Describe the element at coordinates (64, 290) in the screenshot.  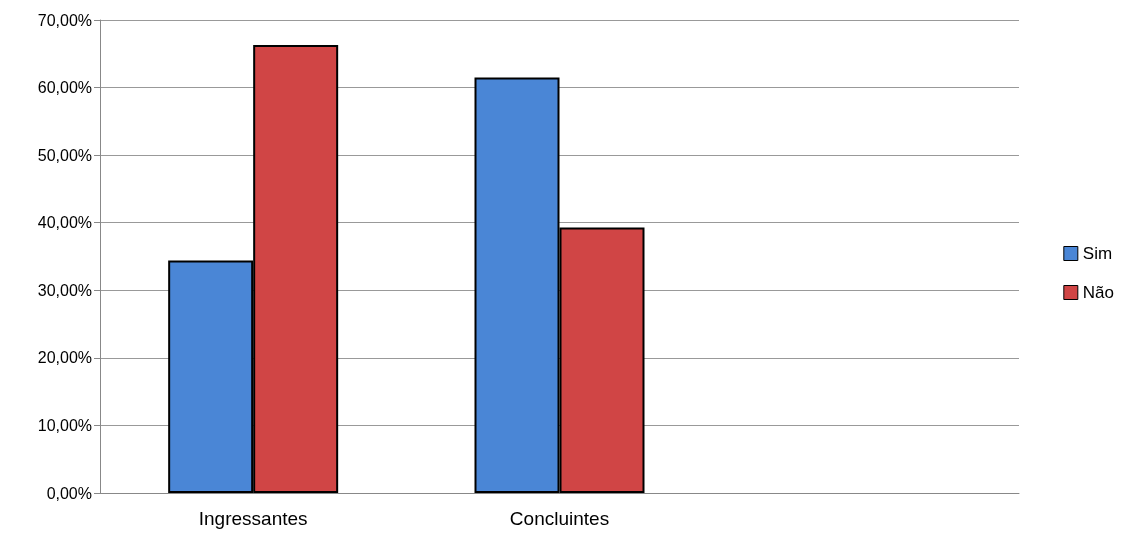
I see `y-tick-label: 30,00%` at that location.